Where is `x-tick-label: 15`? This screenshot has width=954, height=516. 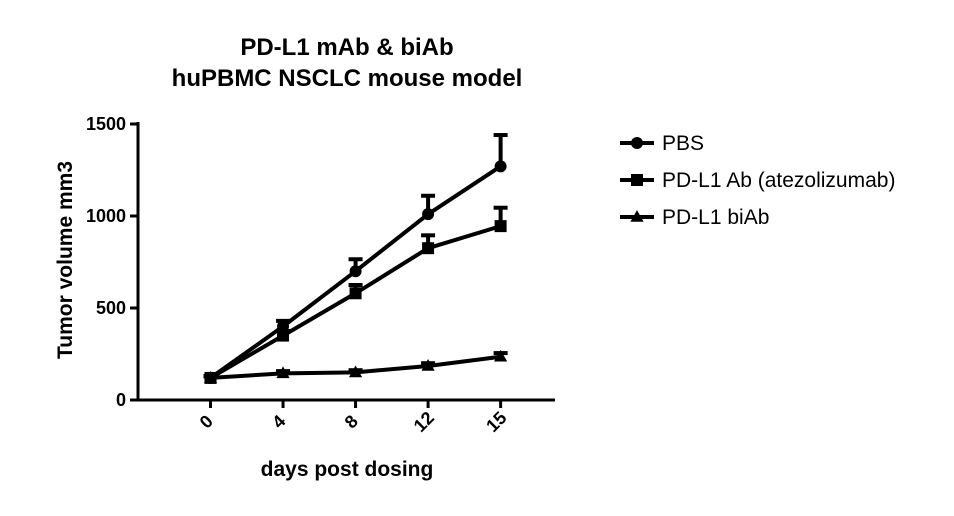
x-tick-label: 15 is located at coordinates (496, 422).